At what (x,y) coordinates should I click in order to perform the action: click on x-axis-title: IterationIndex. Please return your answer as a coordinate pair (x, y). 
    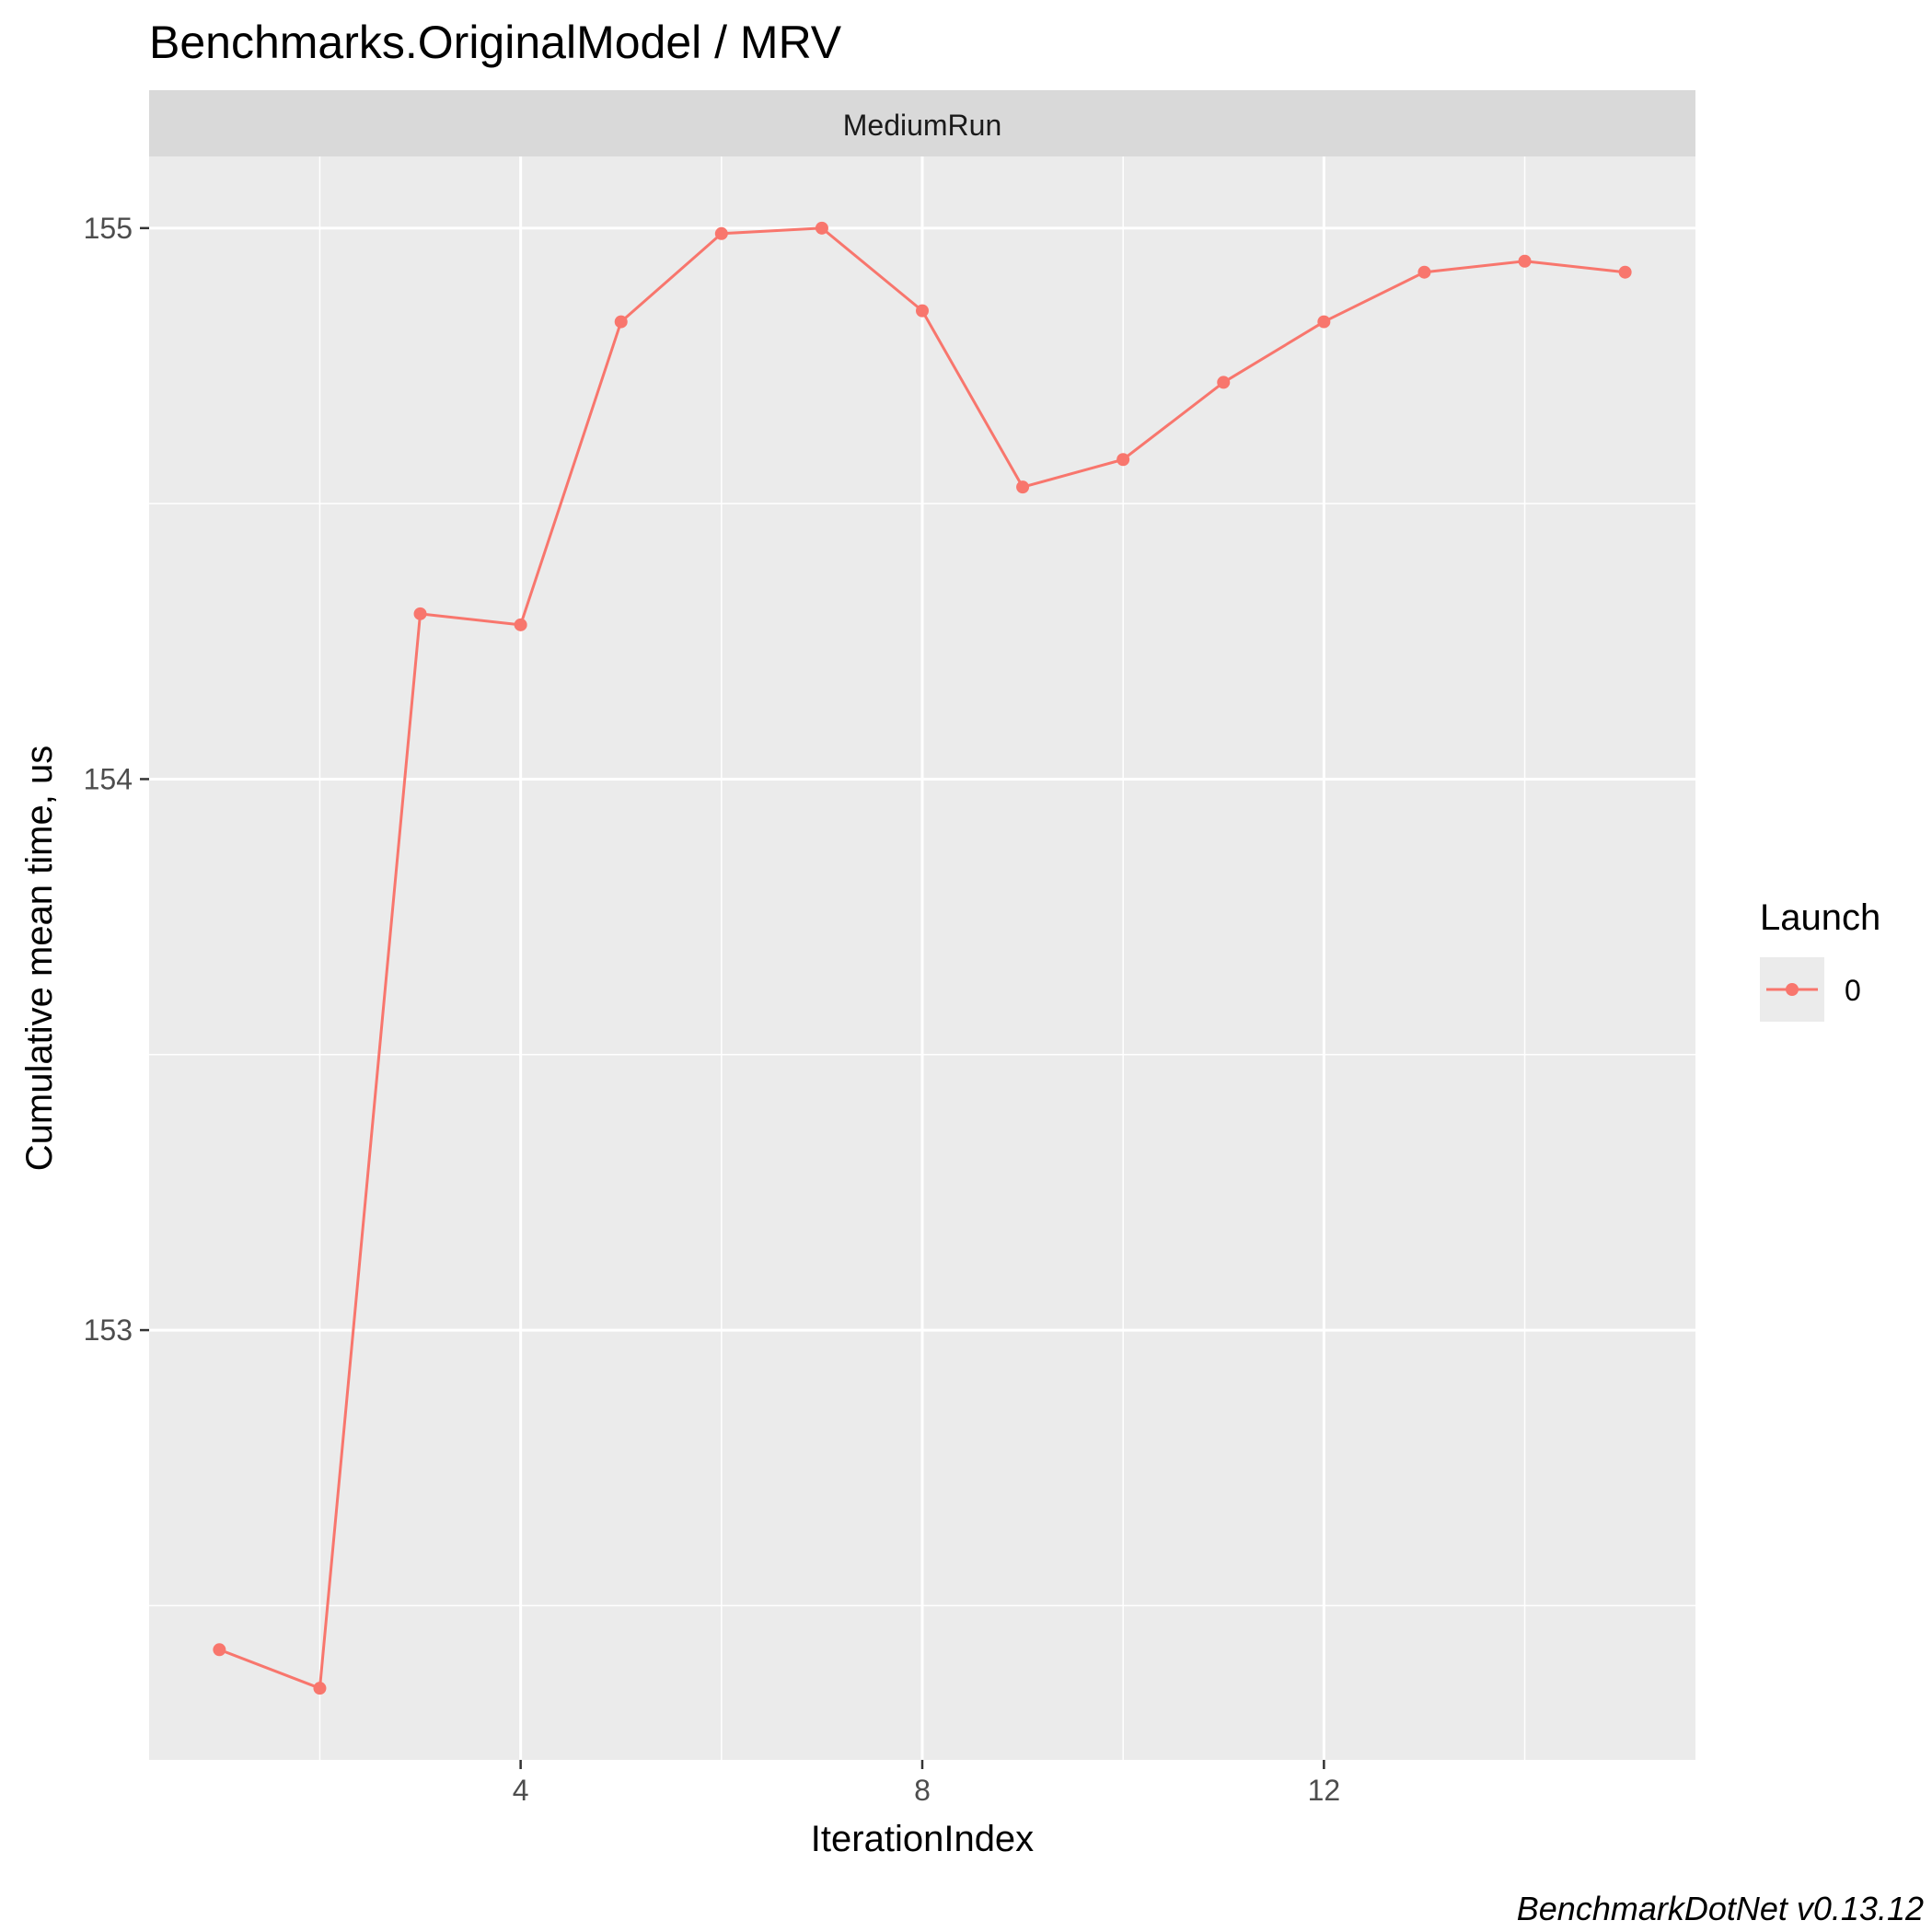
    Looking at the image, I should click on (923, 1839).